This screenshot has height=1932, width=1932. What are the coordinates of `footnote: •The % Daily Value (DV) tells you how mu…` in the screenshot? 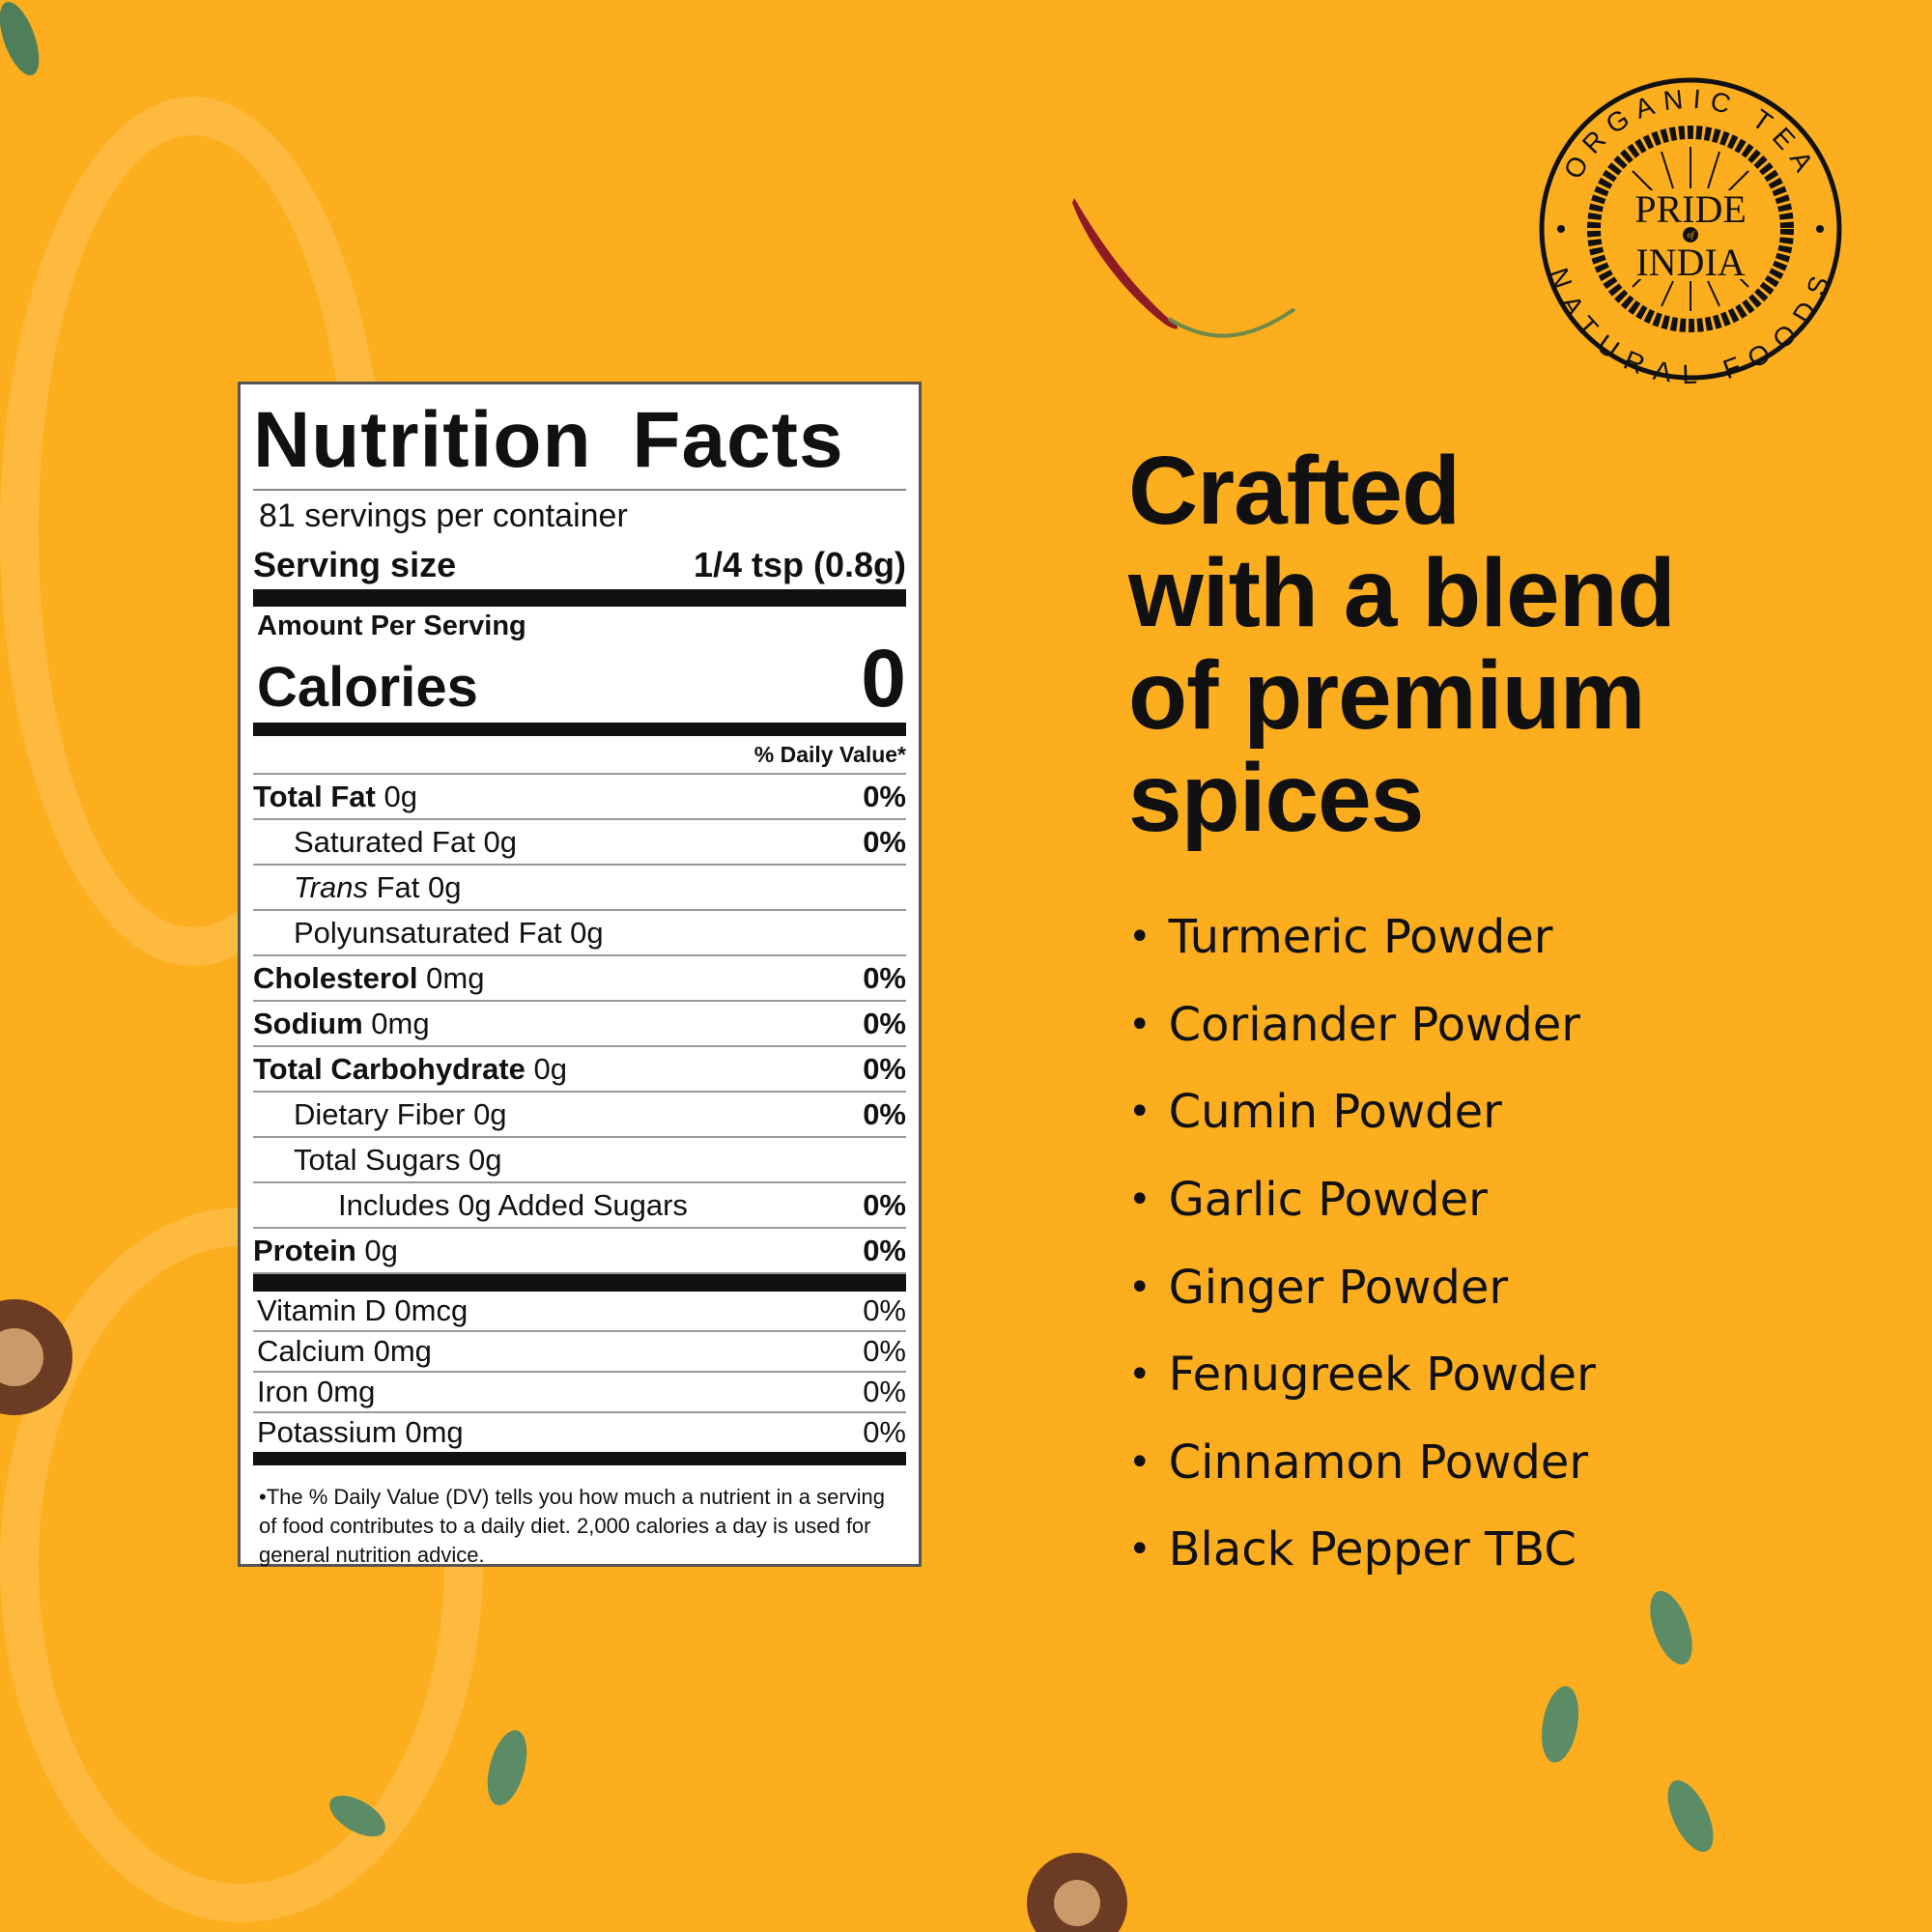 It's located at (572, 1526).